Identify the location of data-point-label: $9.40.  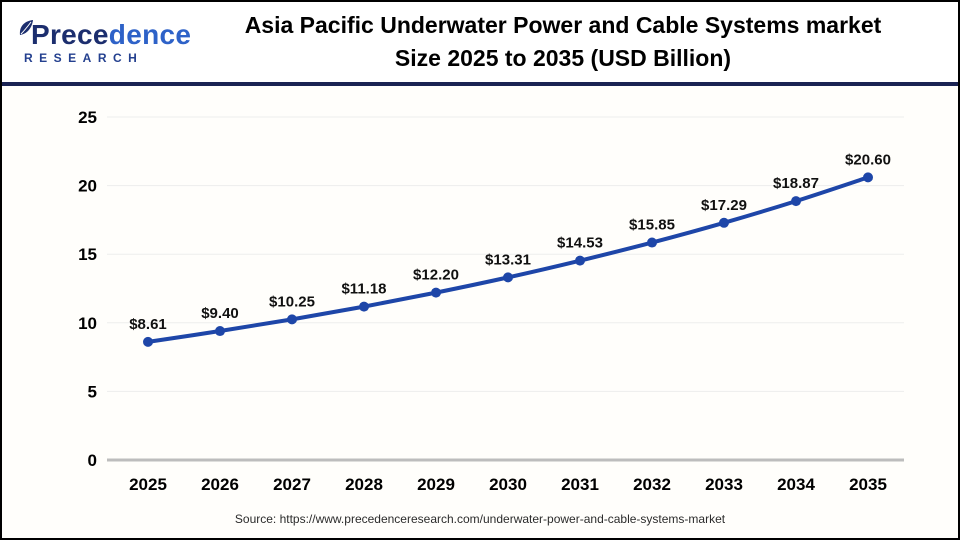
(220, 313).